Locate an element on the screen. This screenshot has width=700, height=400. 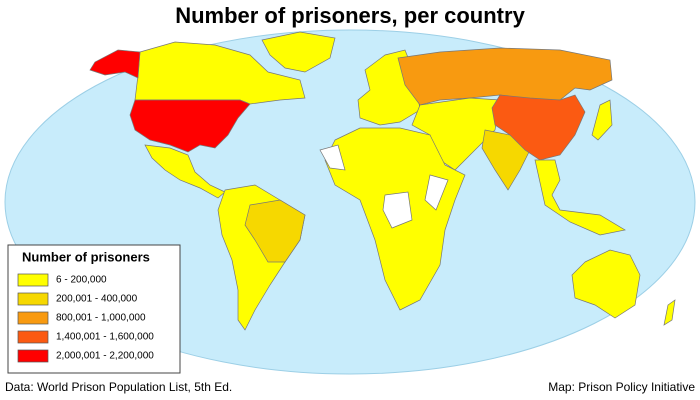
legend-label: 1,400,001 - 1,600,000 is located at coordinates (105, 337).